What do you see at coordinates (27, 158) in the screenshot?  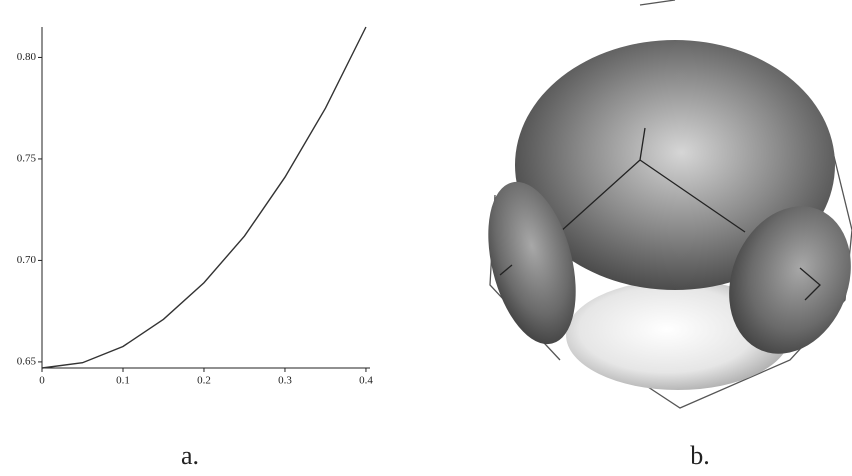 I see `y-tick-label: 0.75` at bounding box center [27, 158].